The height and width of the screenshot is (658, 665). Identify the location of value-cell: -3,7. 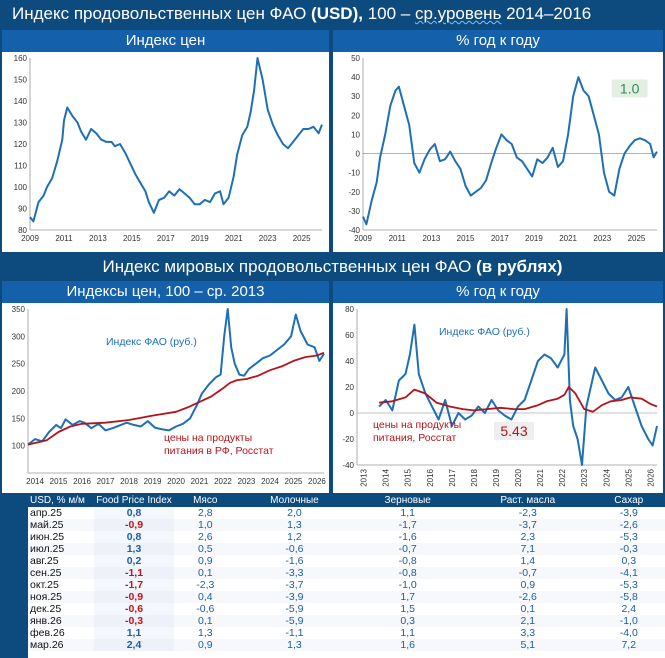
(528, 525).